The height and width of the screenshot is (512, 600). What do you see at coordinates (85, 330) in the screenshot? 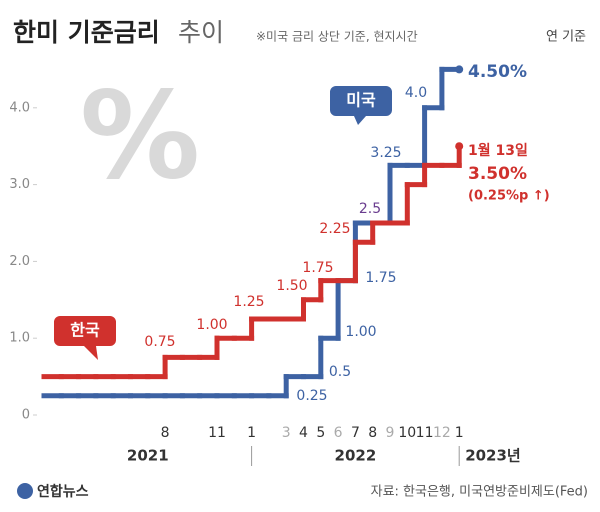
I see `kr-badge-label: 한국` at bounding box center [85, 330].